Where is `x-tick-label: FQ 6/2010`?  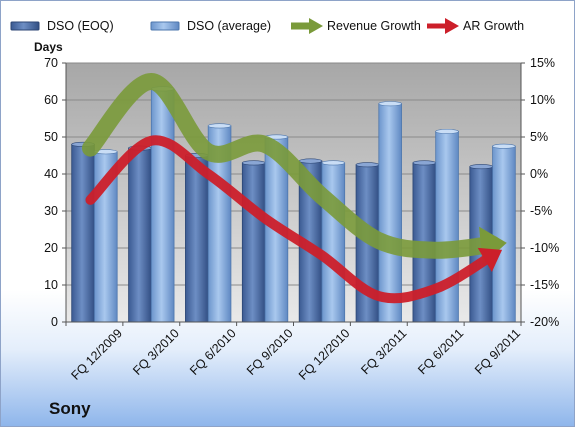 x-tick-label: FQ 6/2010 is located at coordinates (213, 352).